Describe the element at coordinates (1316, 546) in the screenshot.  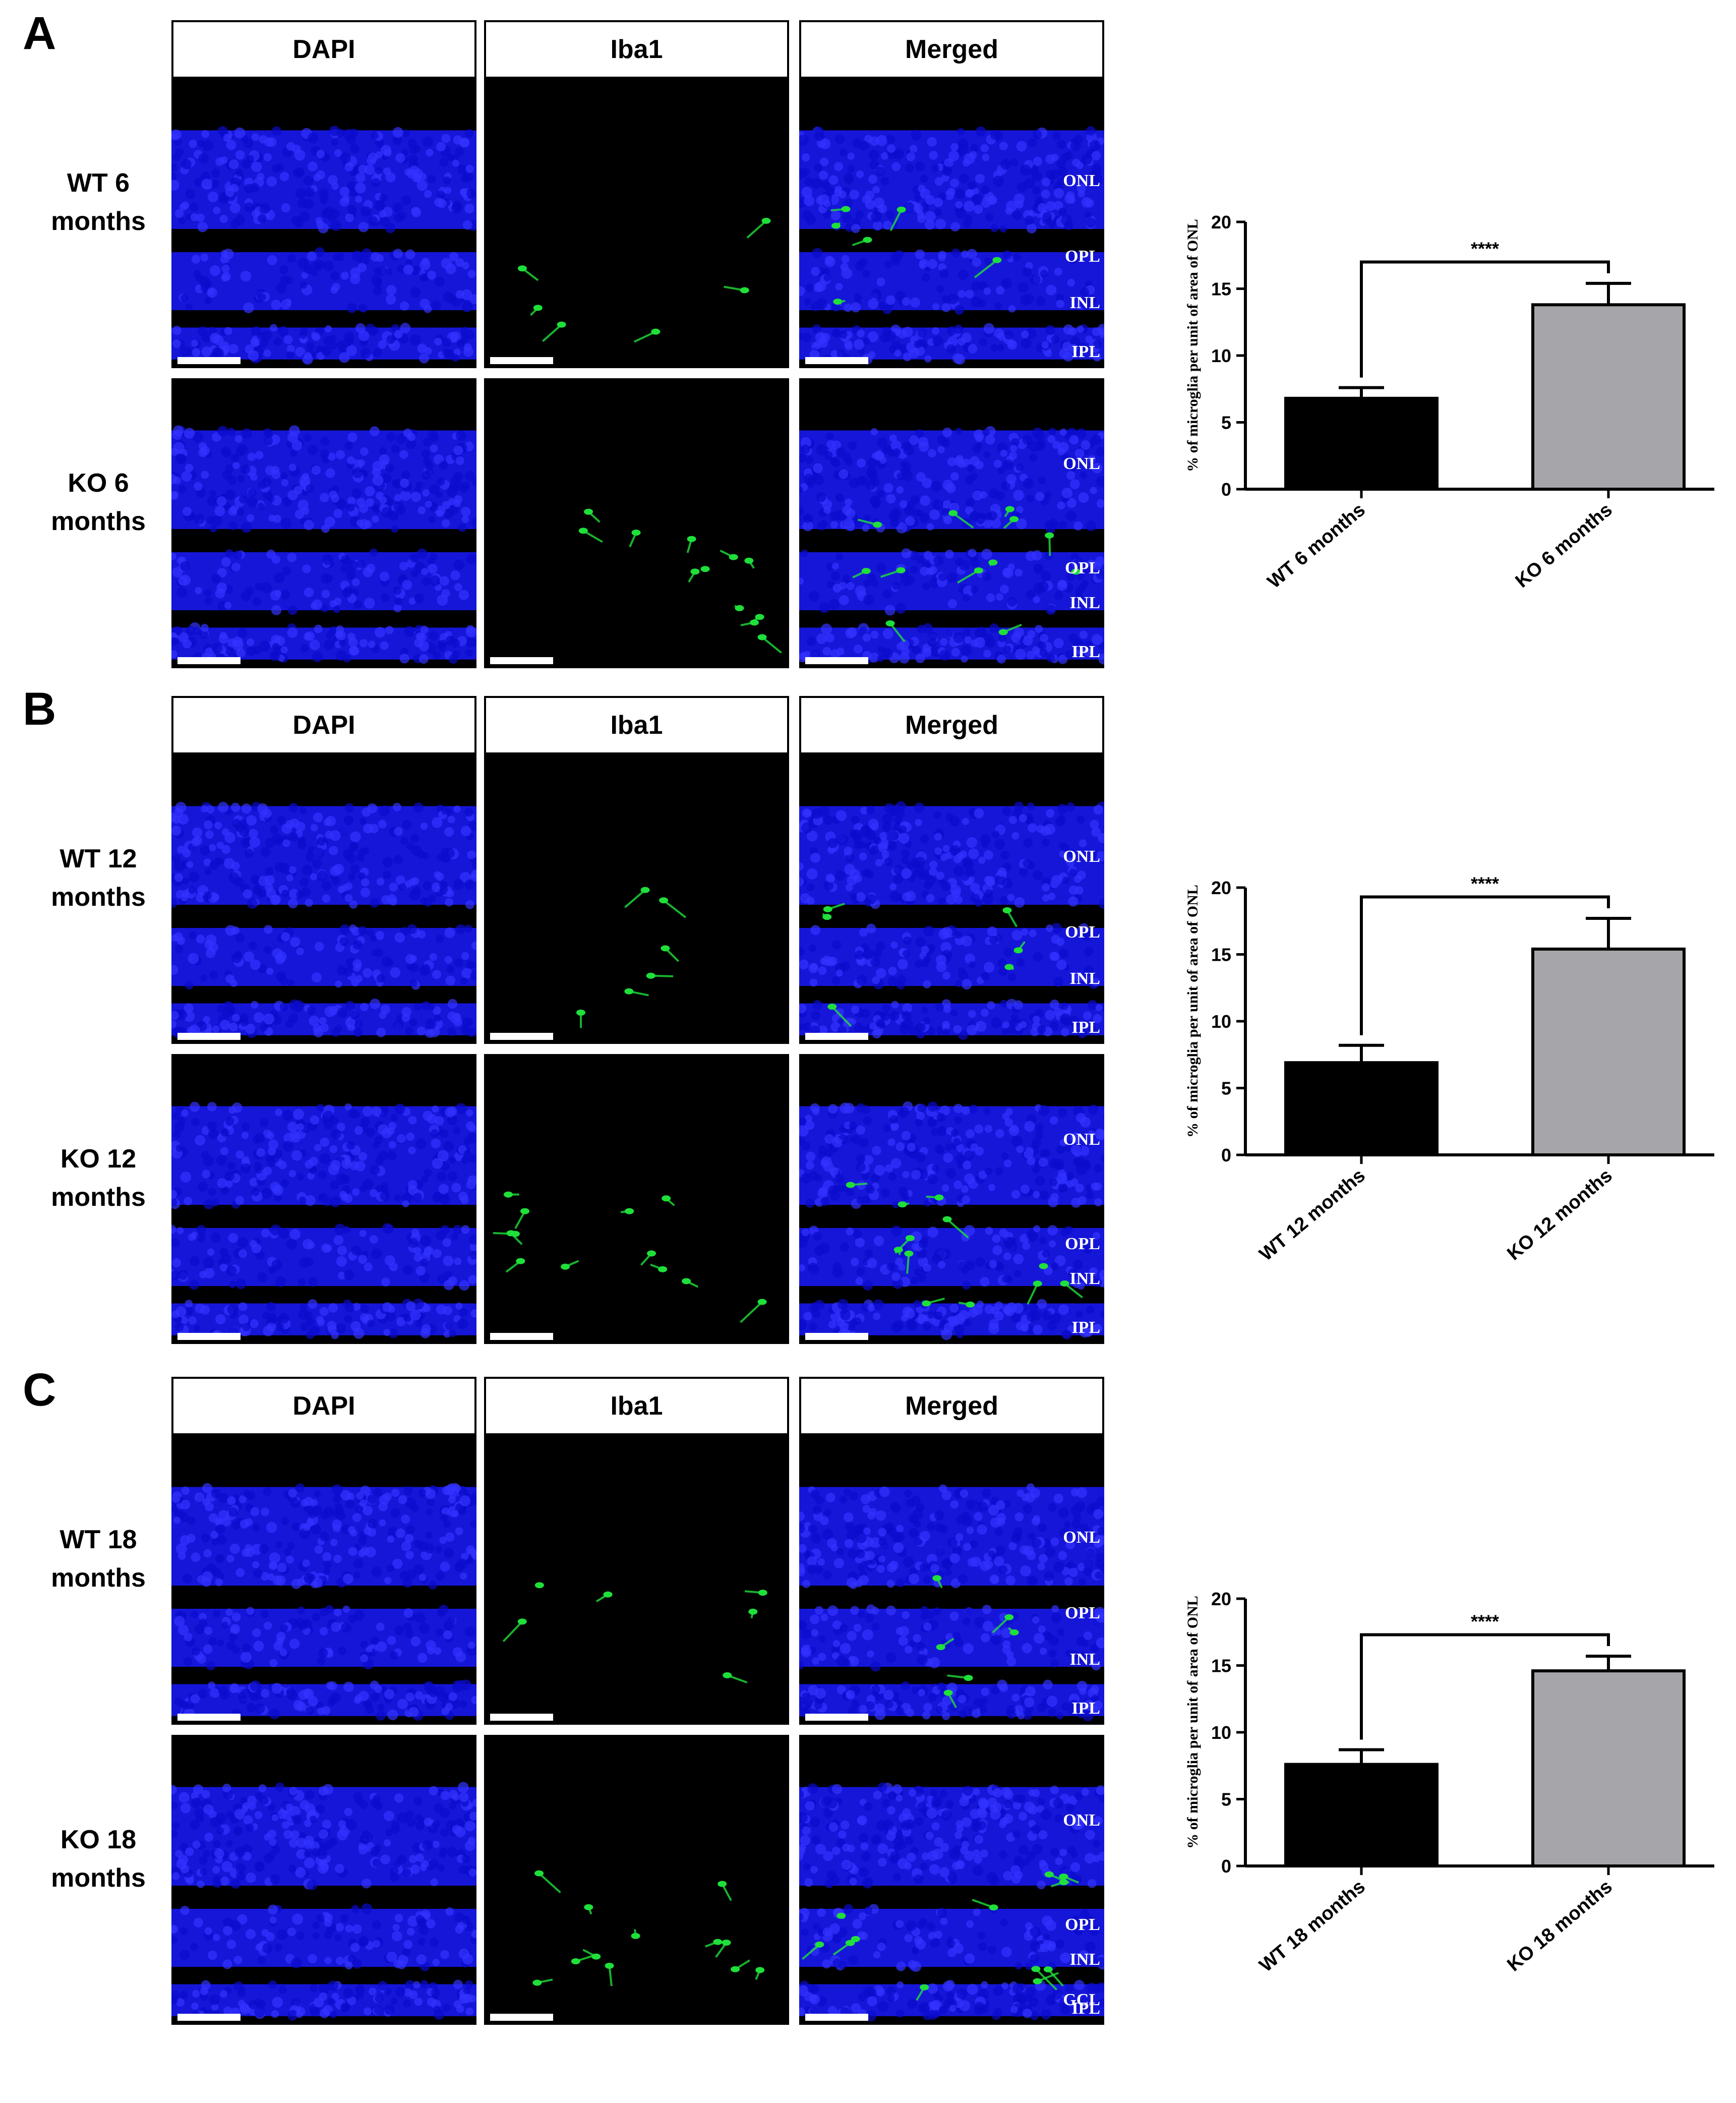
I see `category-label: WT 6 months` at that location.